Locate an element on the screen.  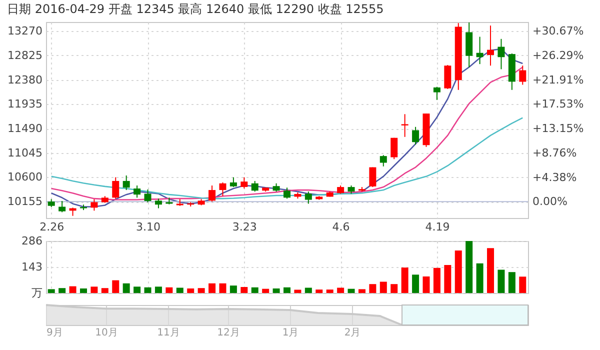
y-tick-label: 12825 is located at coordinates (25, 55).